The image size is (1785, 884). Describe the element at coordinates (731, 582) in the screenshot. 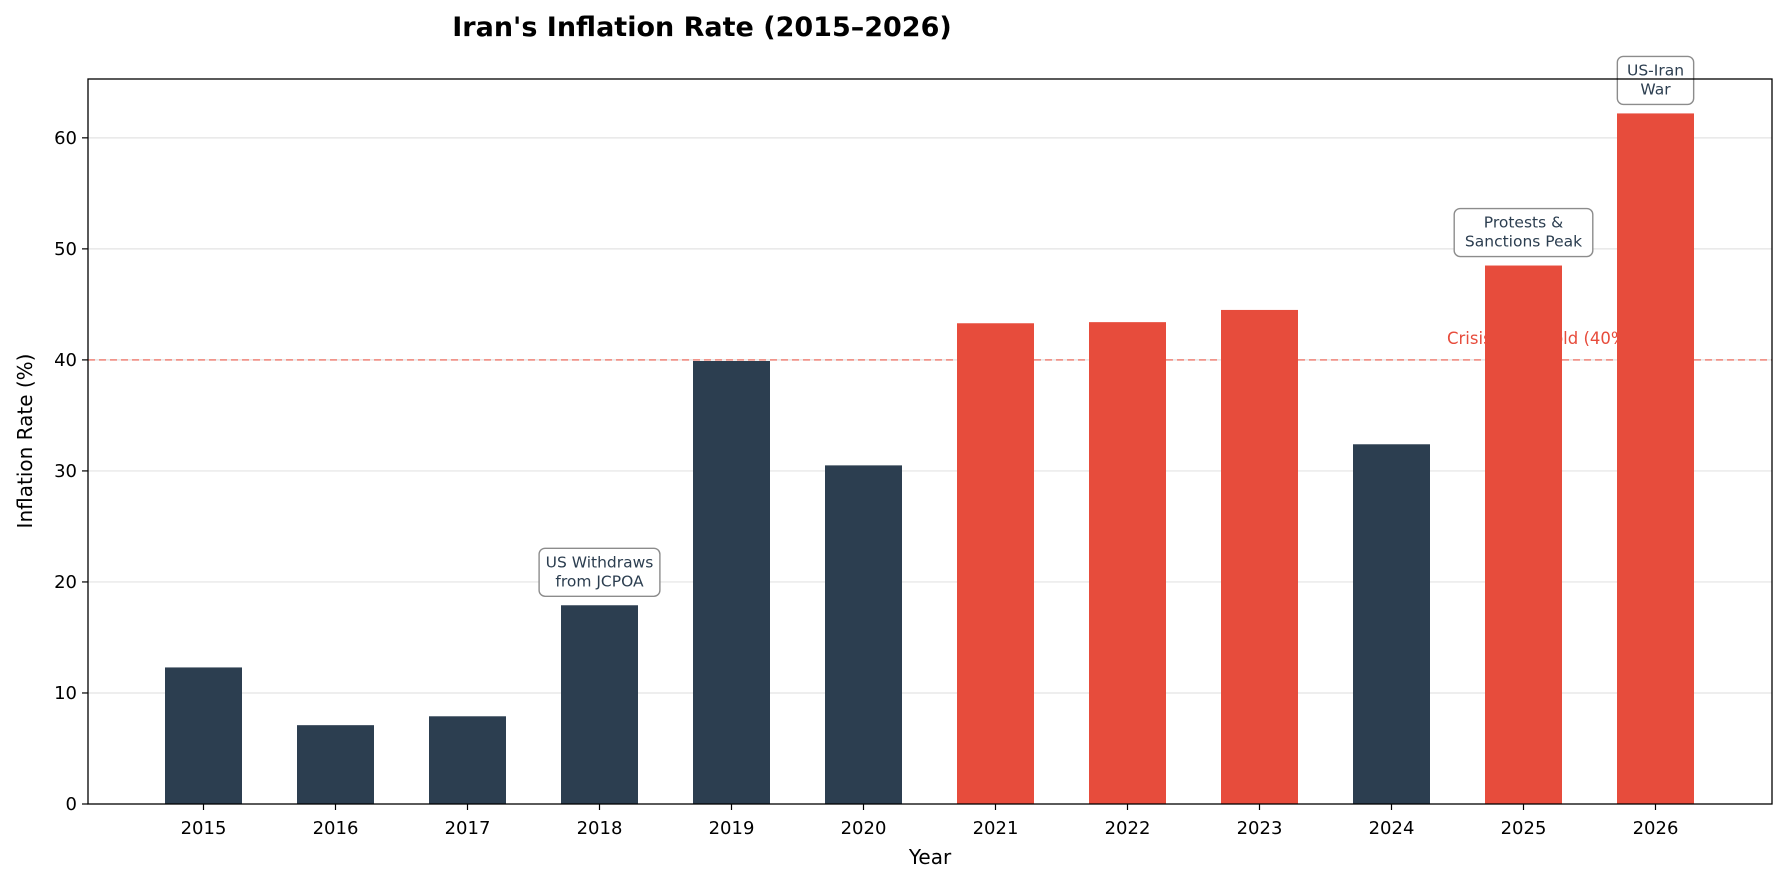

I see `bar-2019` at that location.